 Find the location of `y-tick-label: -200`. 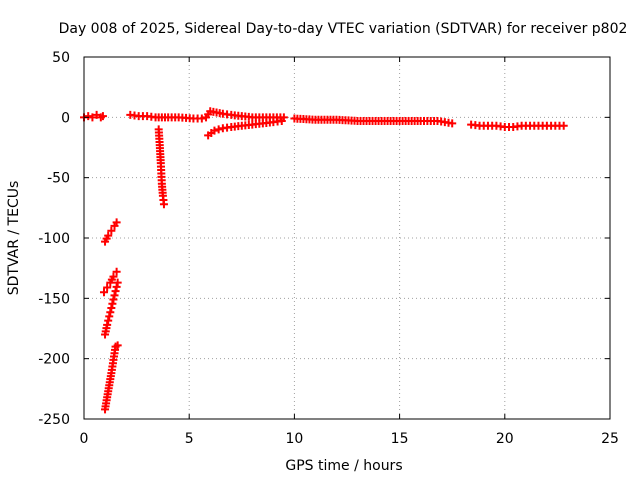

y-tick-label: -200 is located at coordinates (54, 360).